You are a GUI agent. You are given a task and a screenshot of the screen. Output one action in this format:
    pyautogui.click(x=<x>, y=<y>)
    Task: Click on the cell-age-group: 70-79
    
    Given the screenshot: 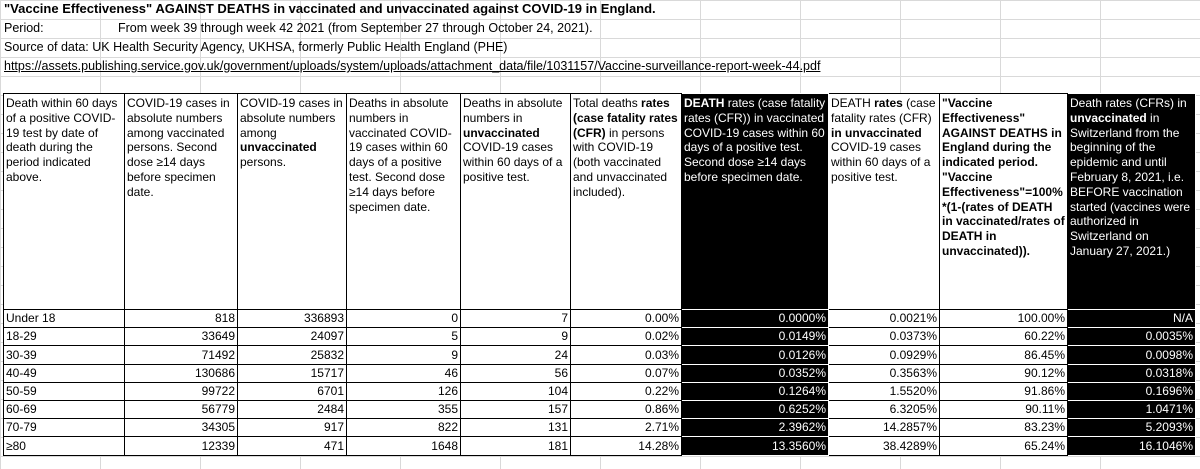 What is the action you would take?
    pyautogui.click(x=64, y=428)
    